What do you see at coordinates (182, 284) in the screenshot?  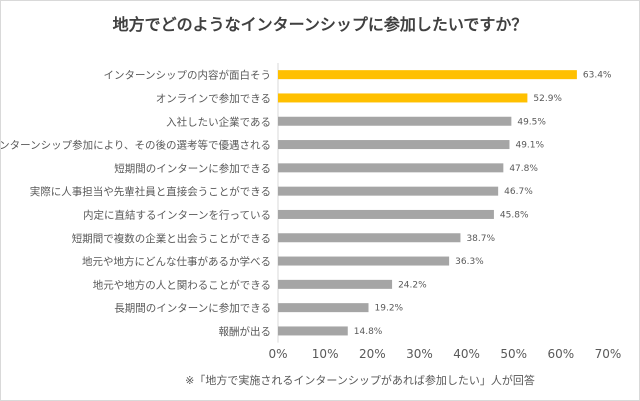 I see `category-label: 地元や地方の人と関わることができる` at bounding box center [182, 284].